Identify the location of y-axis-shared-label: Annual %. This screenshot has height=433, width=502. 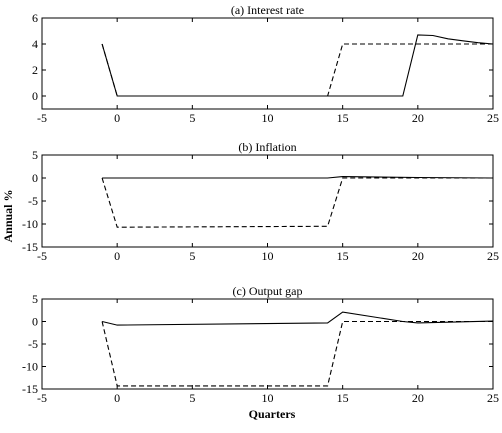
(8, 215).